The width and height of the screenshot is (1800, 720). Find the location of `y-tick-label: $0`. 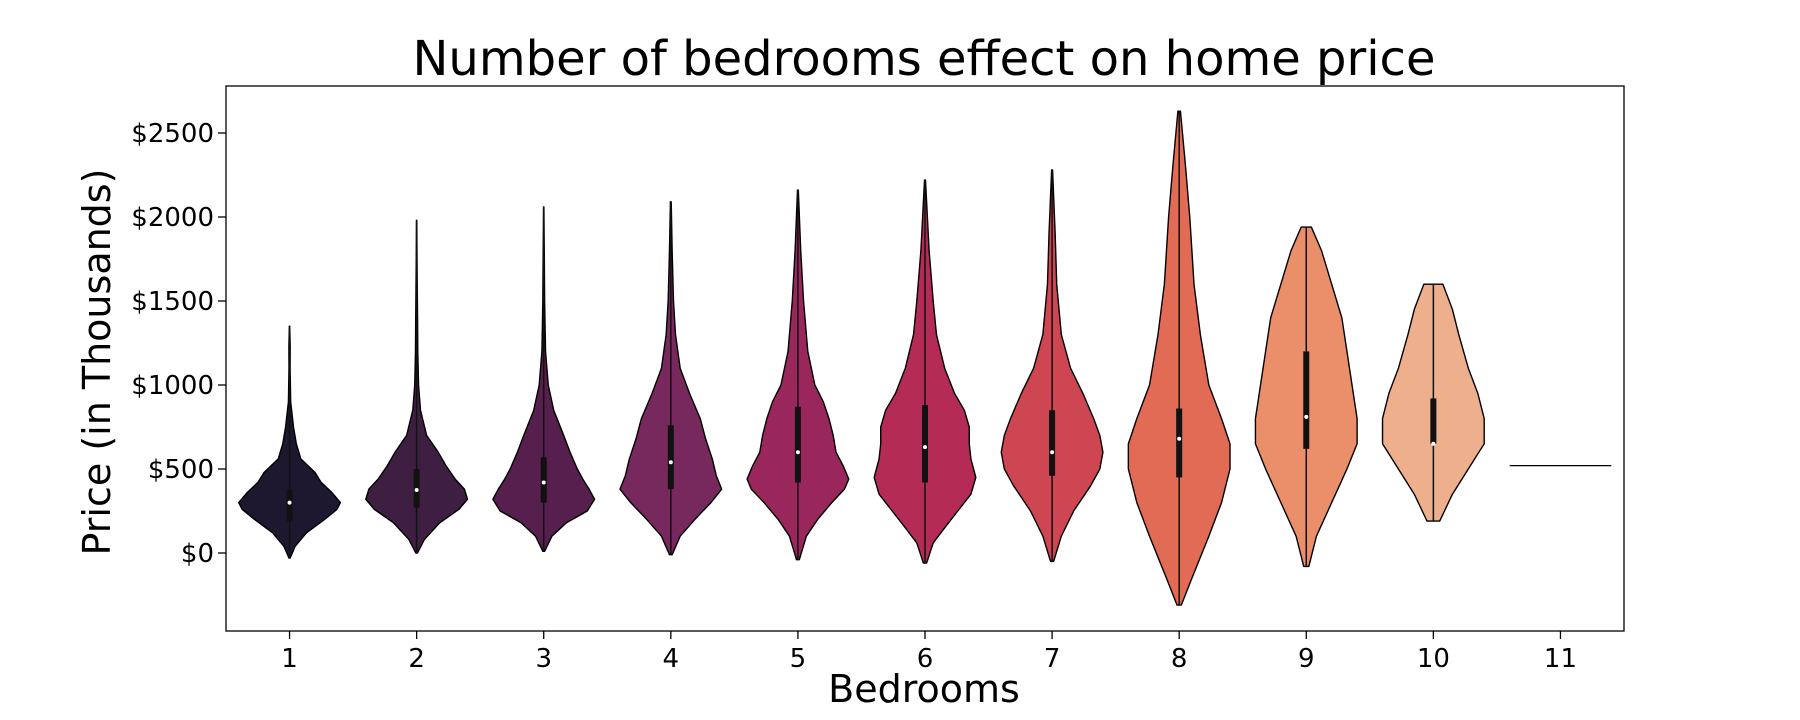

y-tick-label: $0 is located at coordinates (197, 554).